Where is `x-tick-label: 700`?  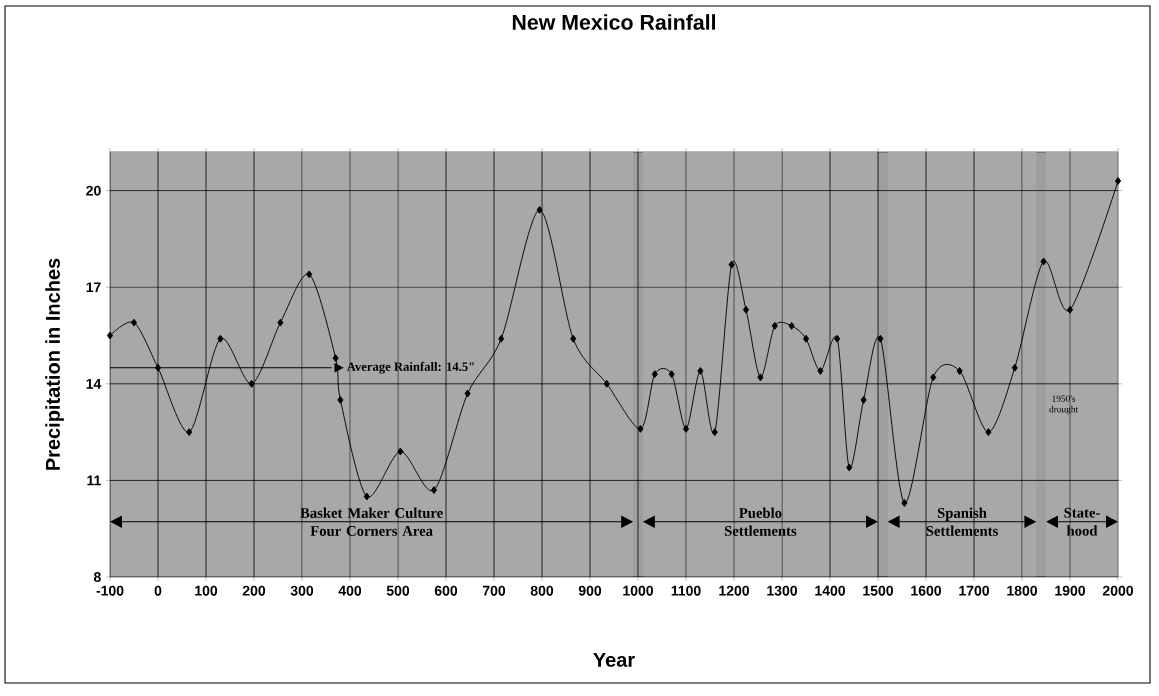 x-tick-label: 700 is located at coordinates (494, 590).